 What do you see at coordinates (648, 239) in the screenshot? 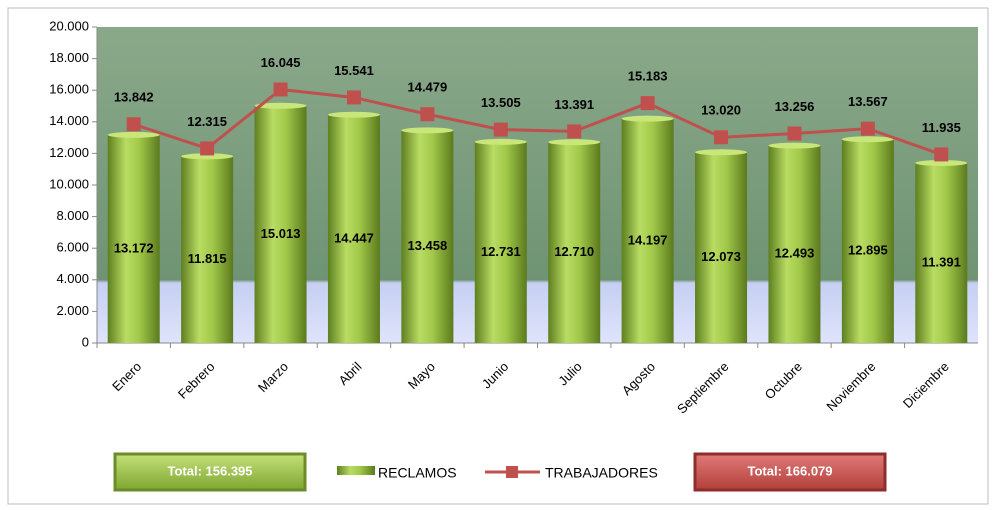
I see `bar-value-label: 14.197` at bounding box center [648, 239].